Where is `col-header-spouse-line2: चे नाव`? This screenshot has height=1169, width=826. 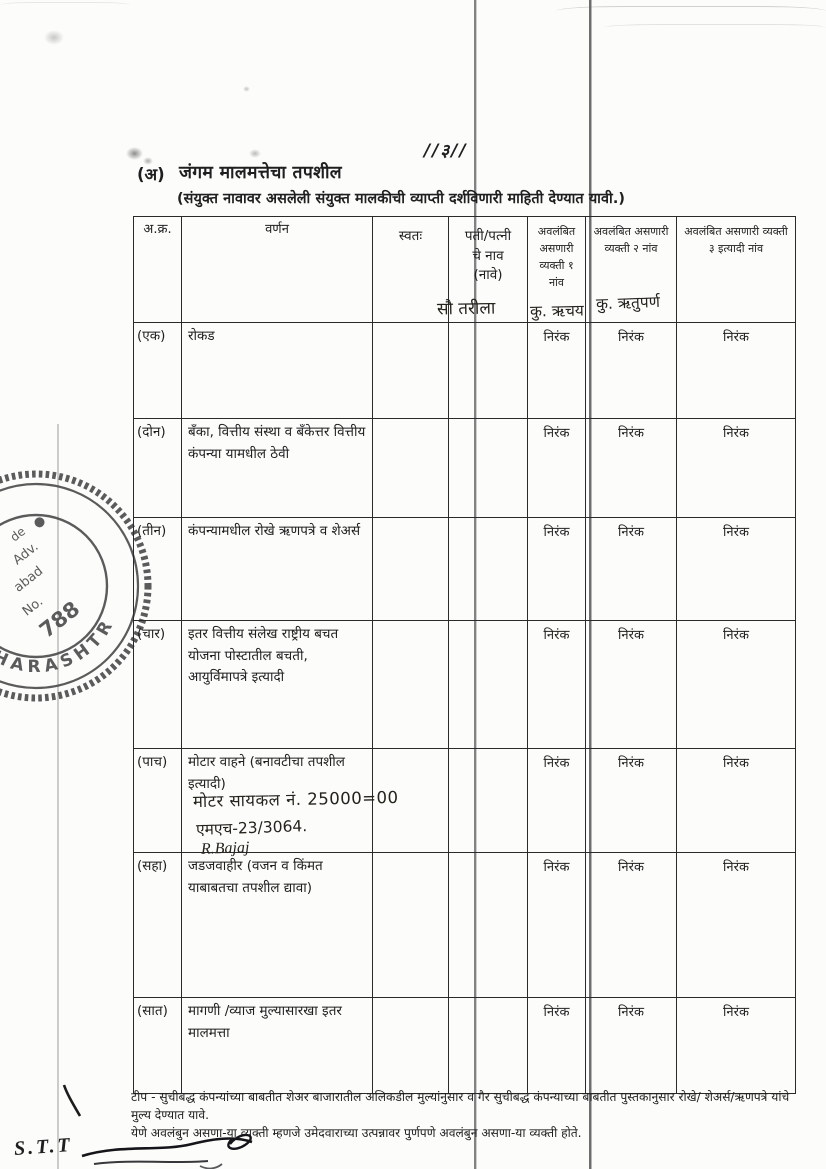
col-header-spouse-line2: चे नाव is located at coordinates (488, 255).